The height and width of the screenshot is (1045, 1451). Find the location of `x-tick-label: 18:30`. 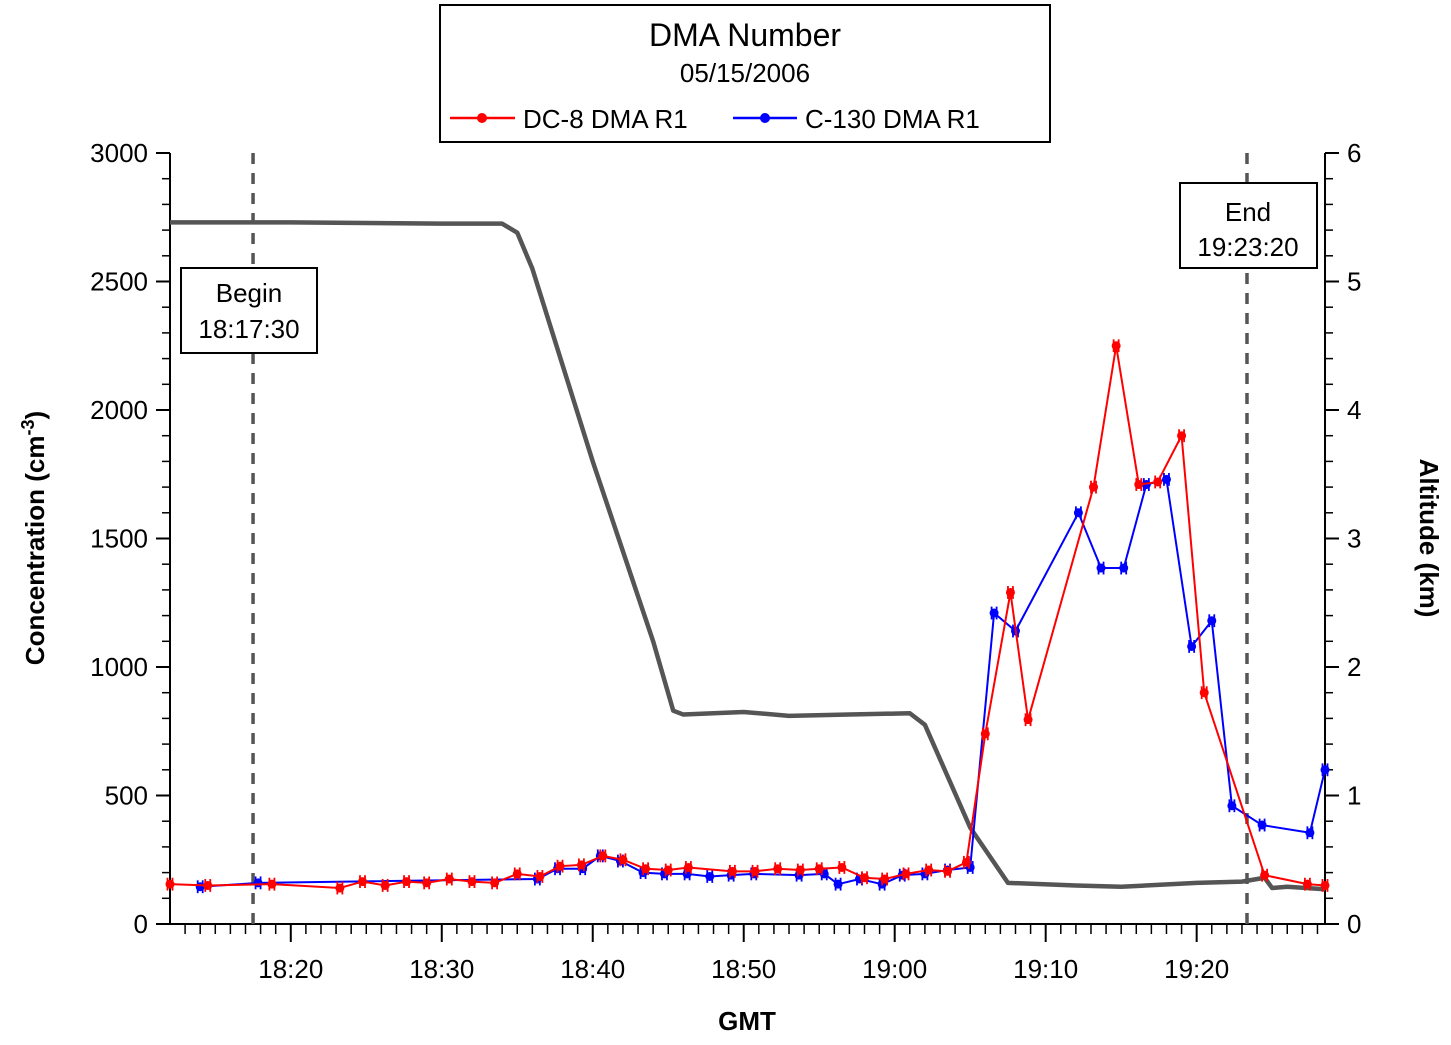

x-tick-label: 18:30 is located at coordinates (441, 969).